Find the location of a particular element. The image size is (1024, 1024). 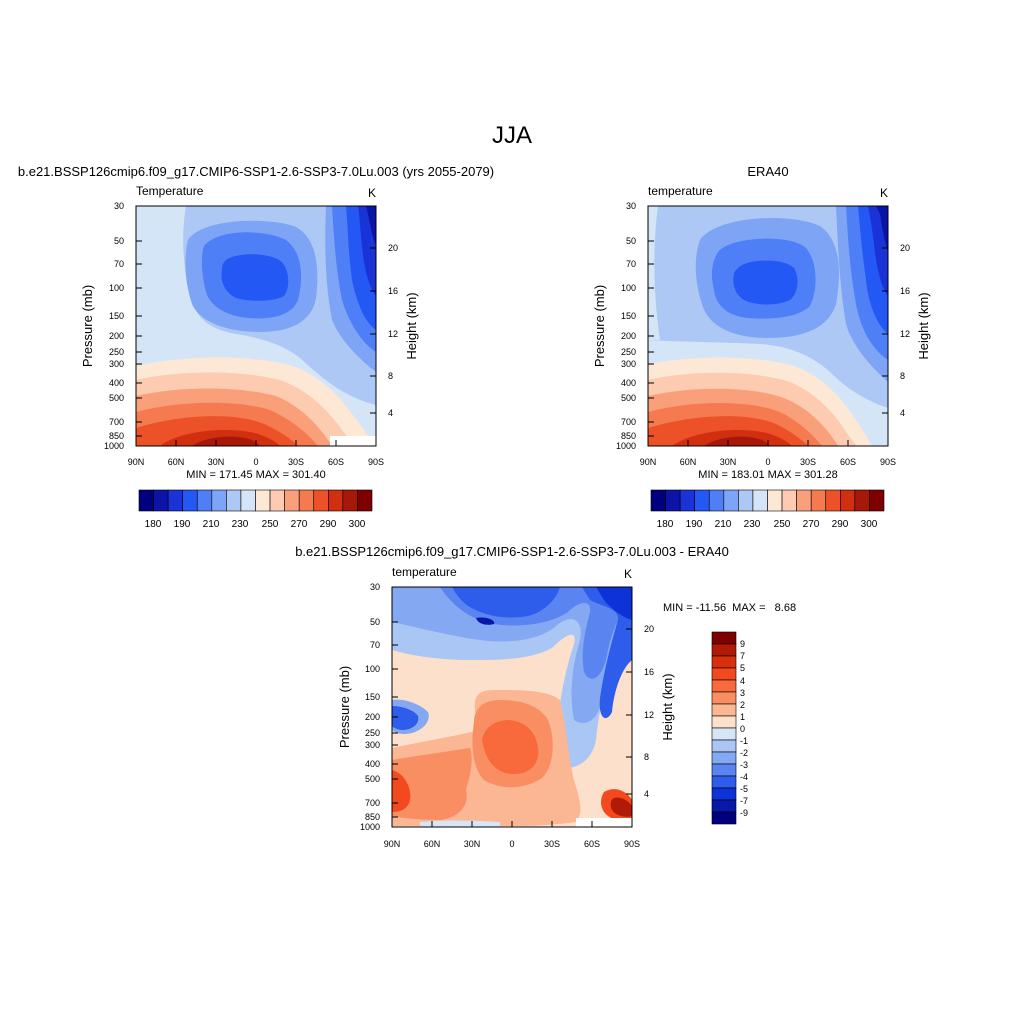

y2-tick-label: 16 is located at coordinates (905, 291).